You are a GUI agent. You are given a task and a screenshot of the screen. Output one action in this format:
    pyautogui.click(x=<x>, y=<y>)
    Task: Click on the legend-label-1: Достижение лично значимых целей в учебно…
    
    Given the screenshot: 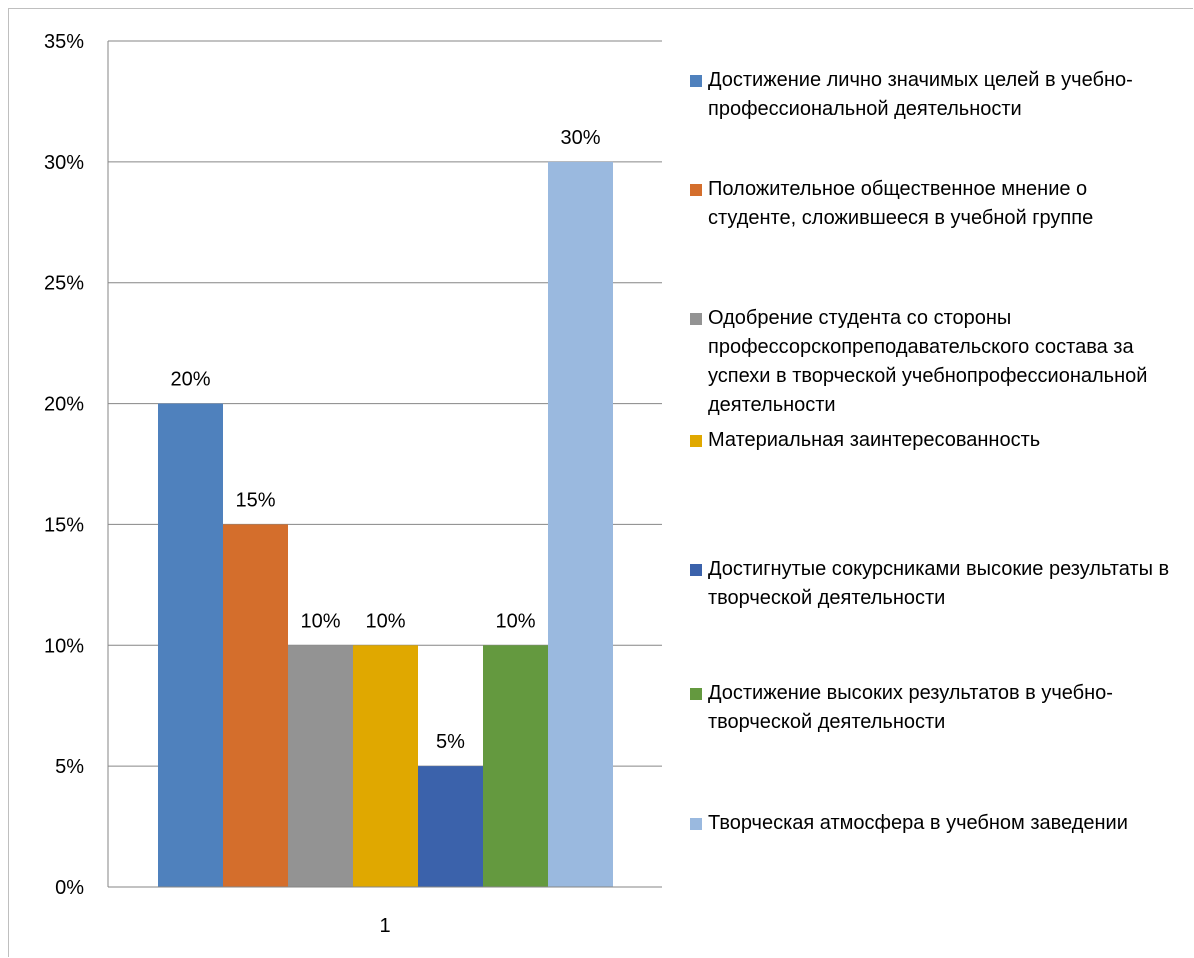 What is the action you would take?
    pyautogui.click(x=920, y=94)
    